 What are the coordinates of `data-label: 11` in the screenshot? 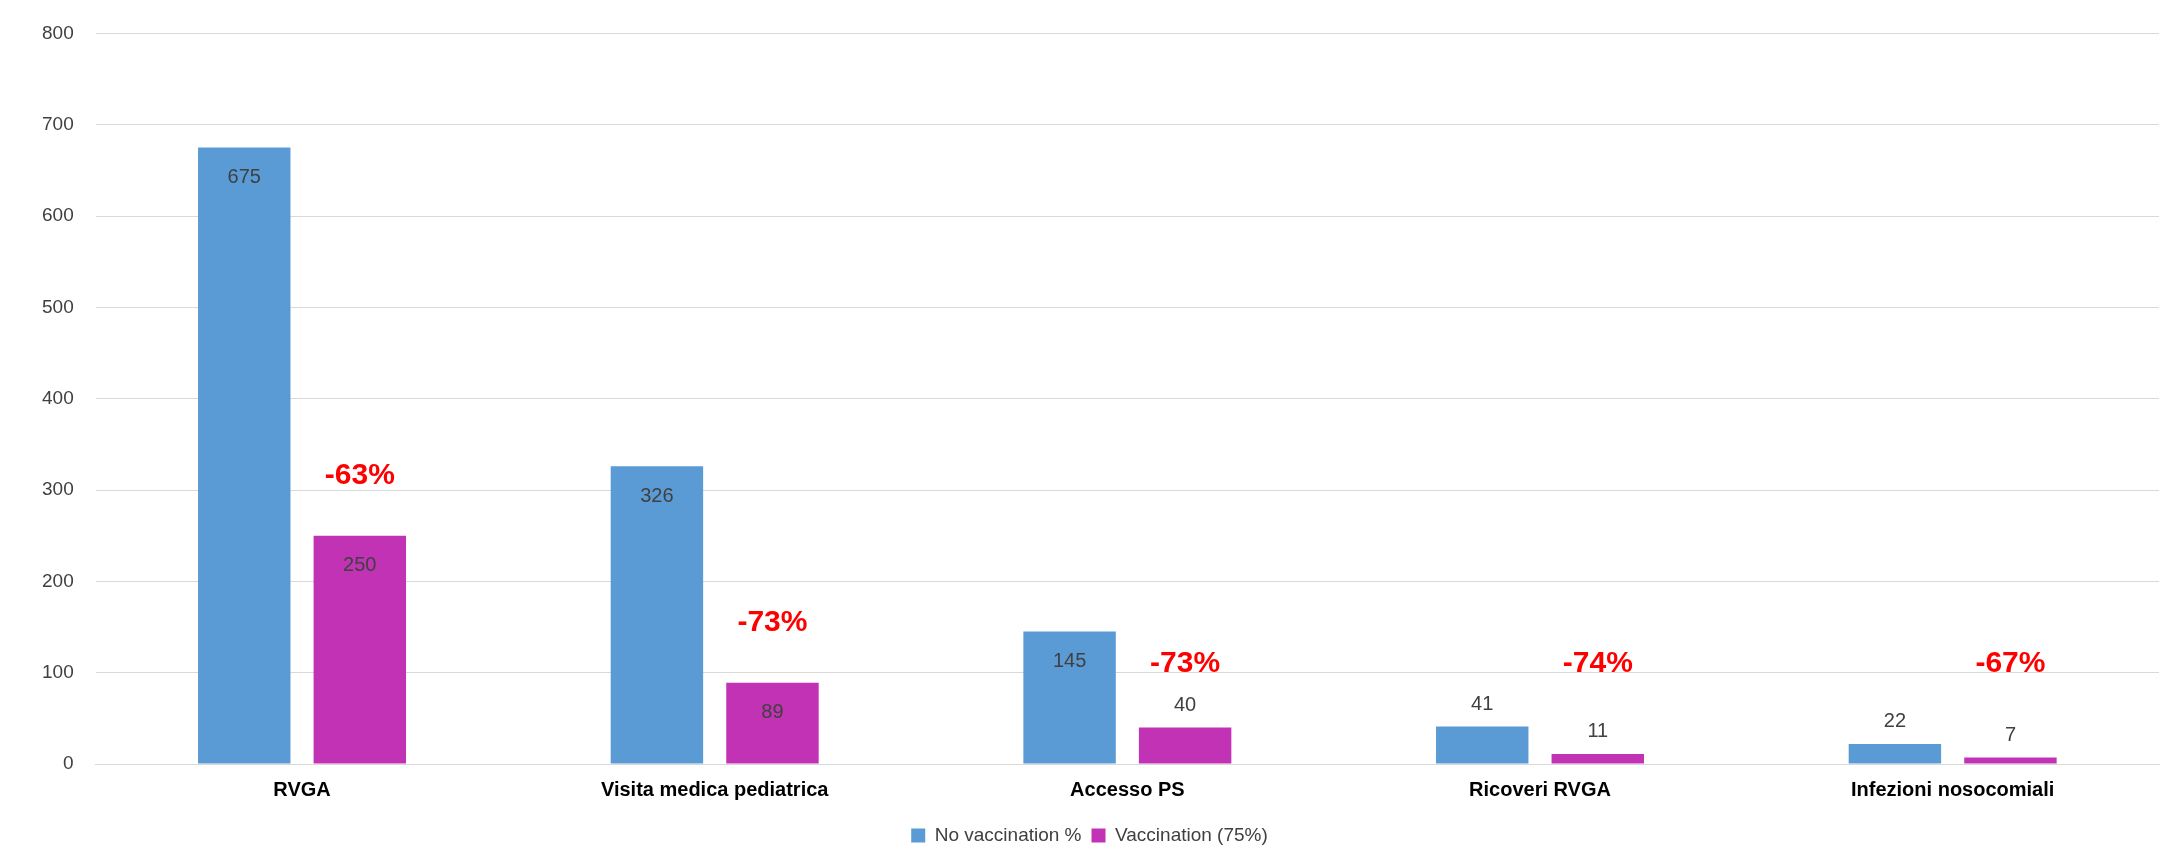 It's located at (1598, 730).